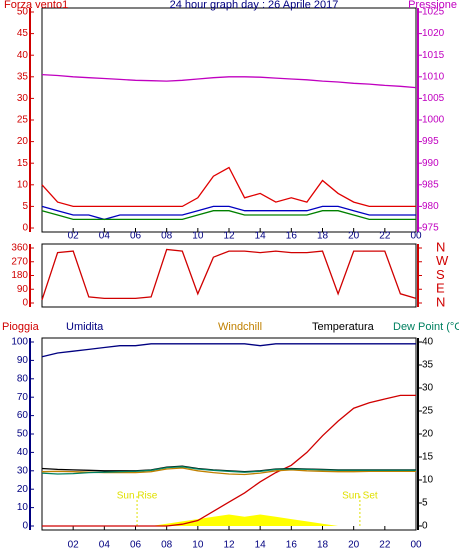 This screenshot has width=459, height=555. What do you see at coordinates (23, 163) in the screenshot?
I see `y-tick-label: 15` at bounding box center [23, 163].